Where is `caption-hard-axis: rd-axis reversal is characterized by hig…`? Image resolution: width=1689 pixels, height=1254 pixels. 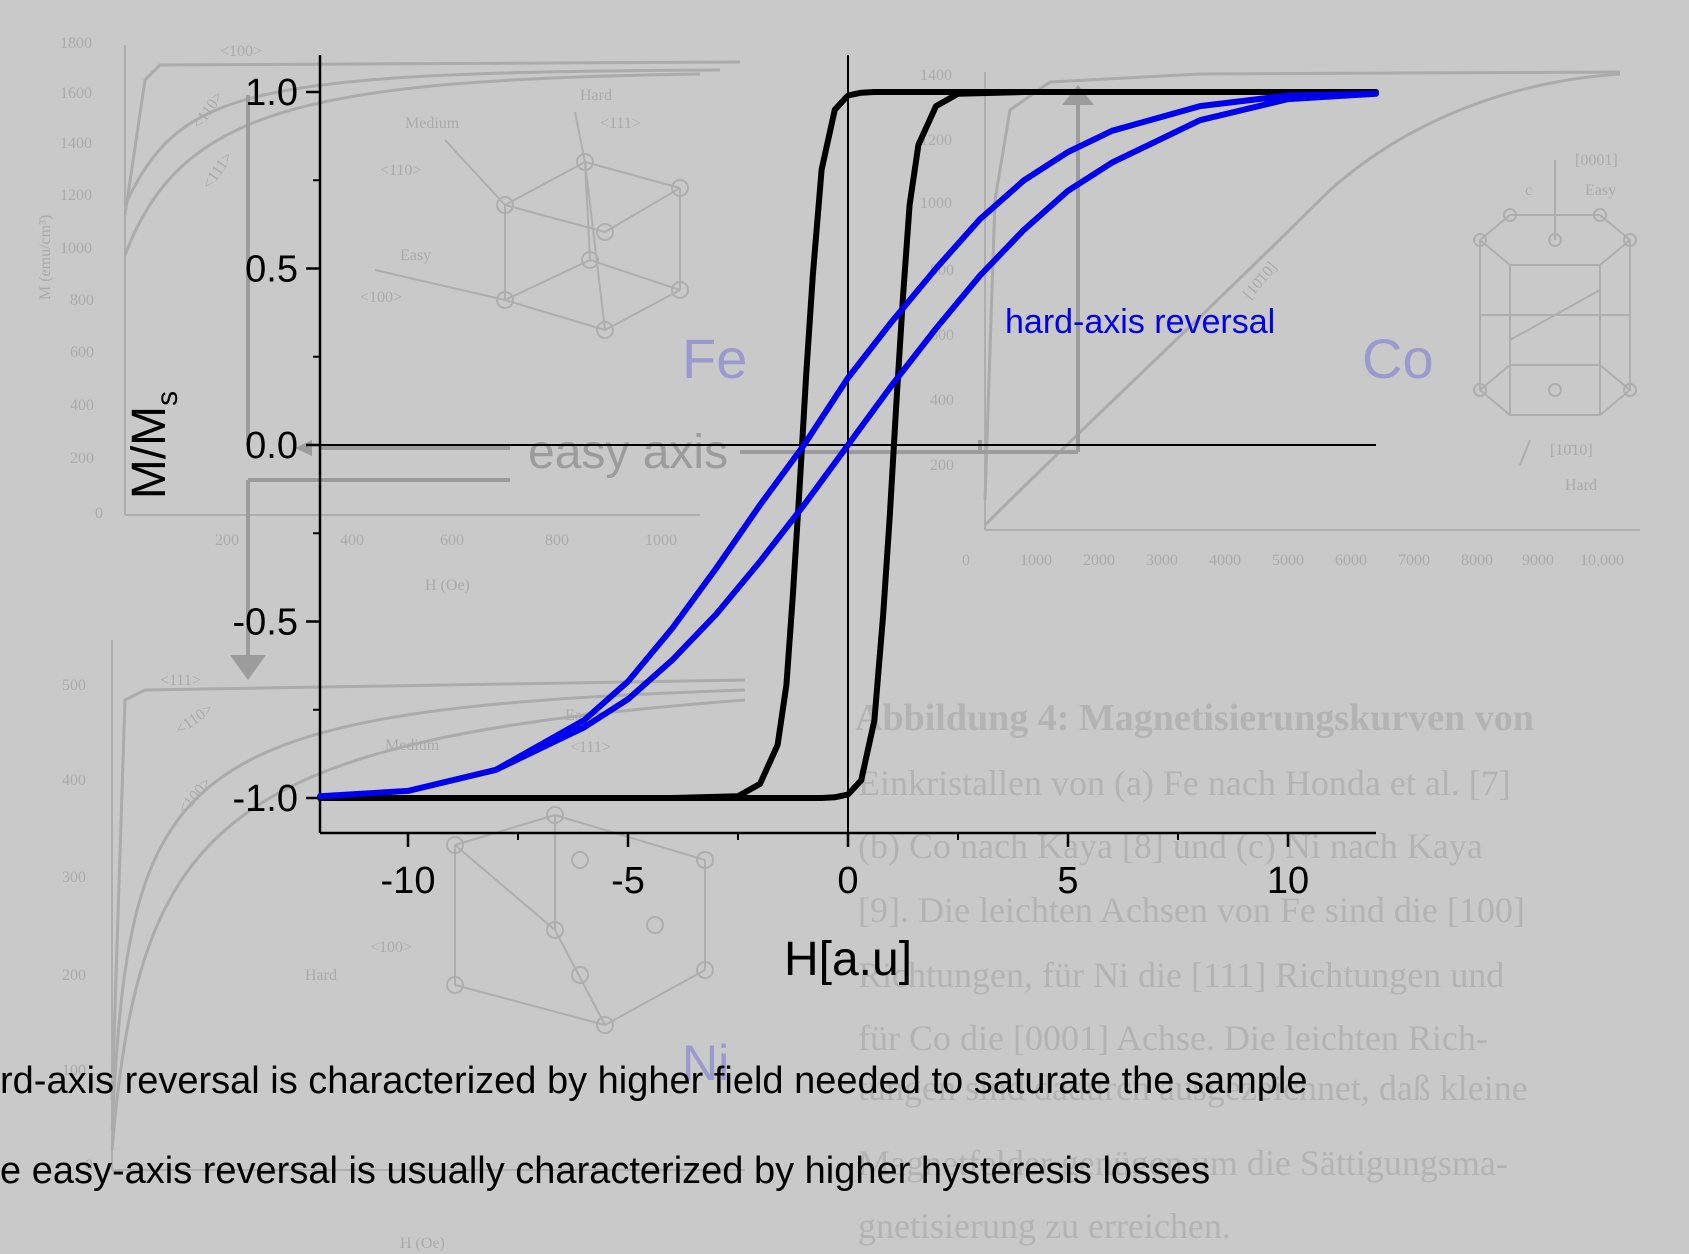 caption-hard-axis: rd-axis reversal is characterized by hig… is located at coordinates (654, 1081).